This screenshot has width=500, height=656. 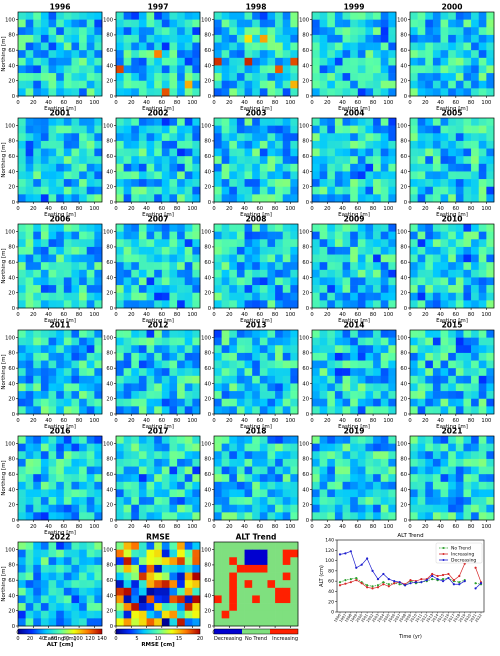 What do you see at coordinates (4, 371) in the screenshot?
I see `y-axis-label: Northing [m]` at bounding box center [4, 371].